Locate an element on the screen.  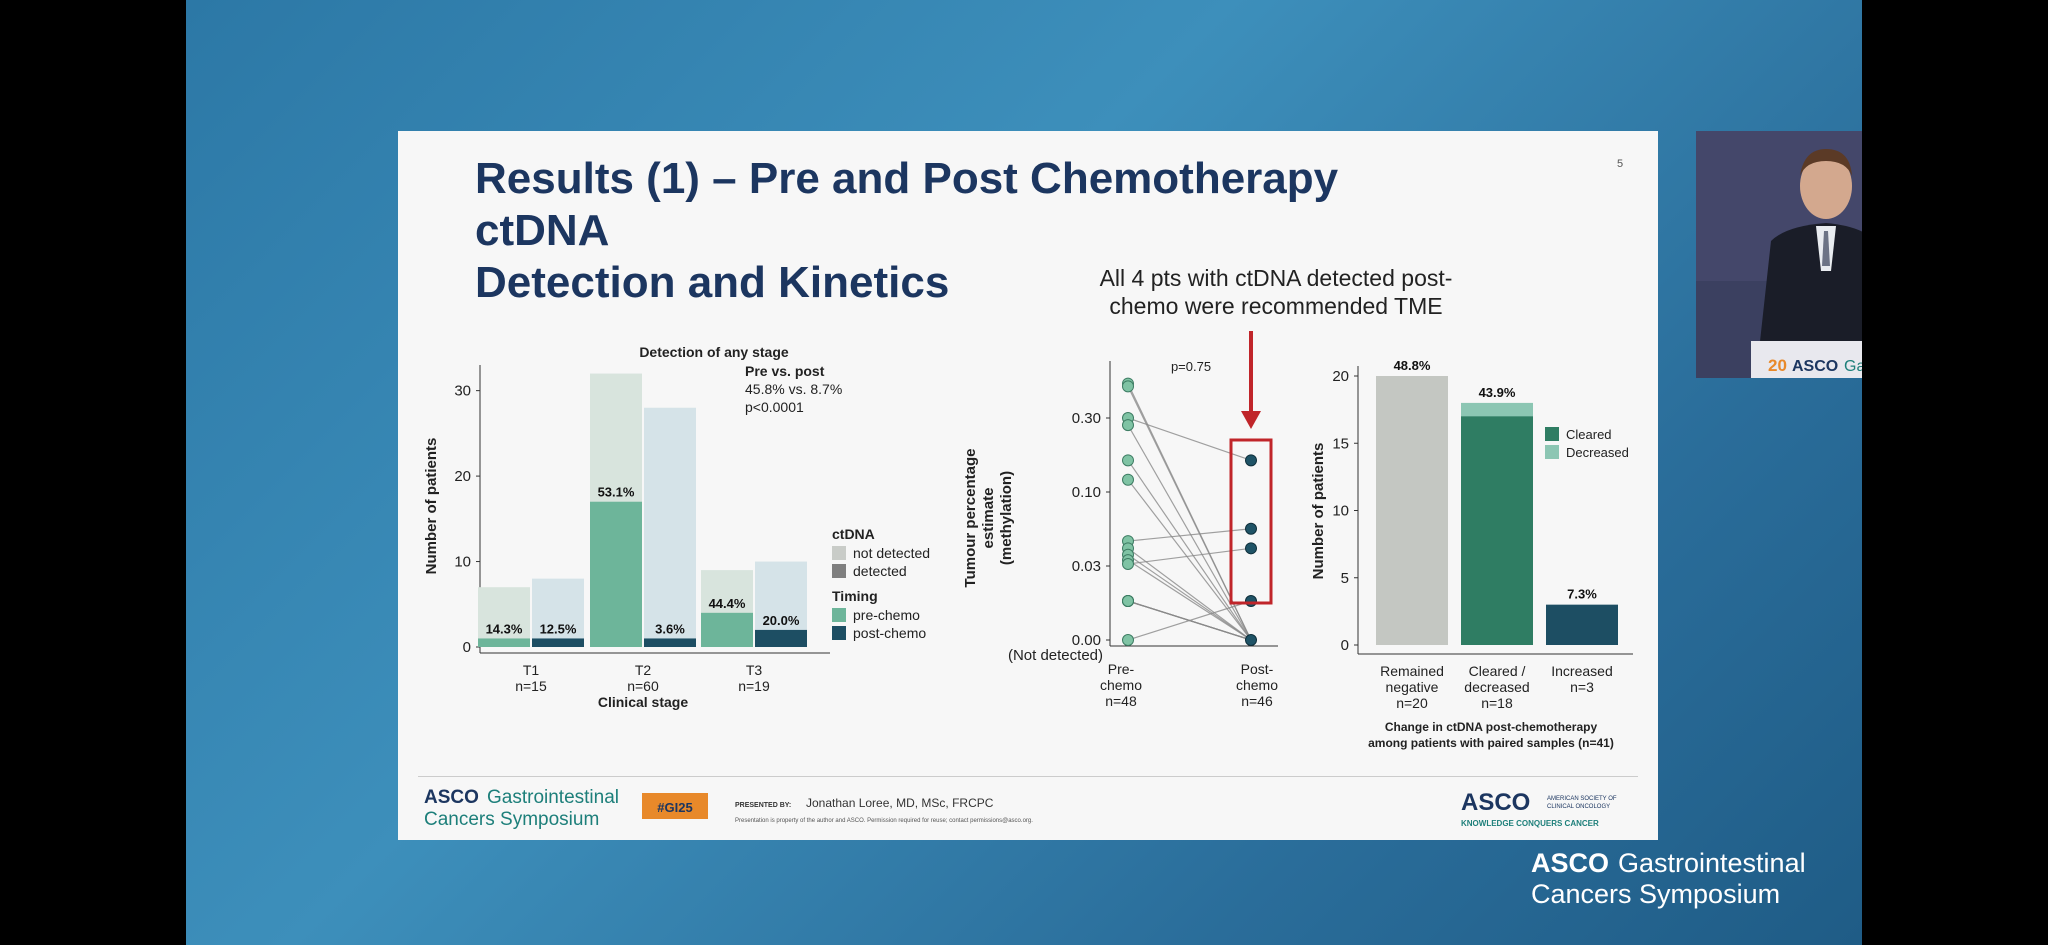
chart1-x-tick-label: T3 is located at coordinates (754, 670).